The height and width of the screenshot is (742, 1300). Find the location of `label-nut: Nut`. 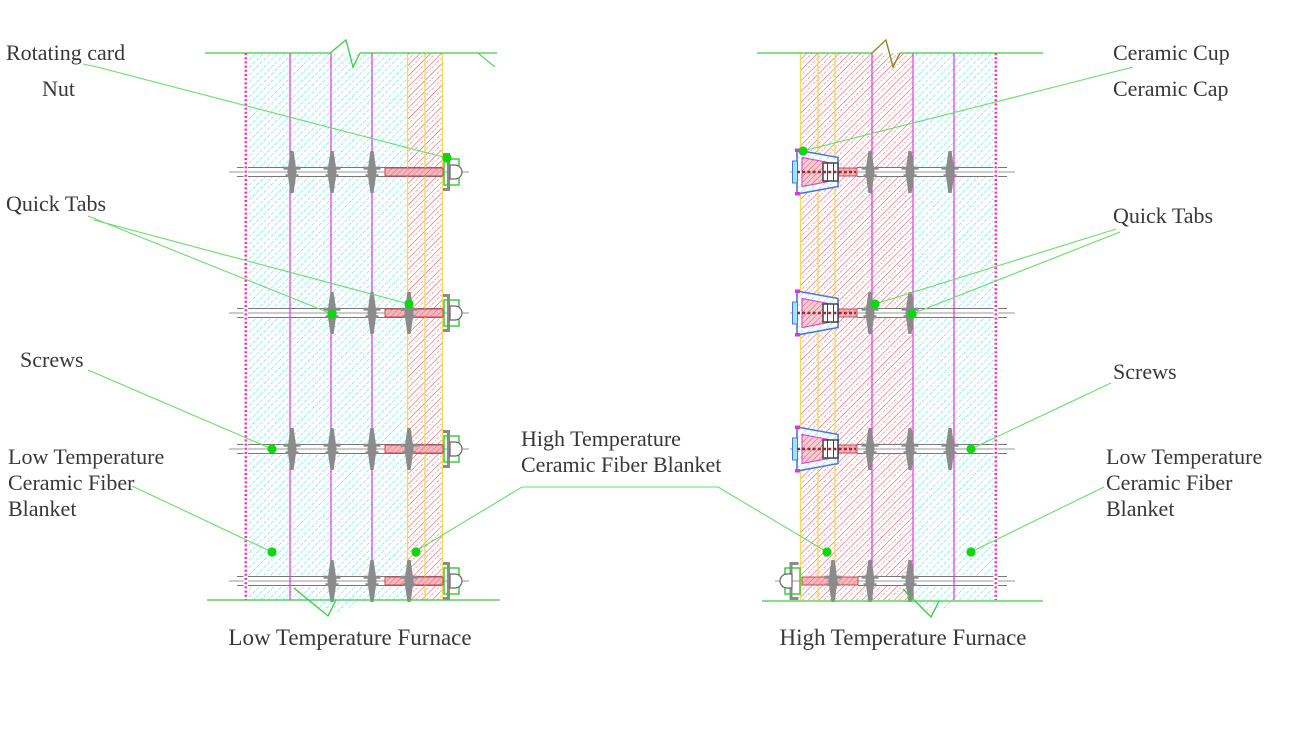

label-nut: Nut is located at coordinates (58, 88).